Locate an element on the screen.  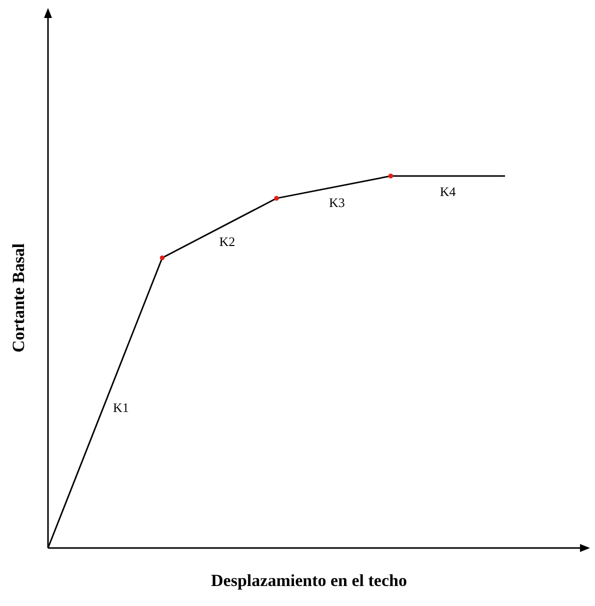
annotation: K1 is located at coordinates (121, 408).